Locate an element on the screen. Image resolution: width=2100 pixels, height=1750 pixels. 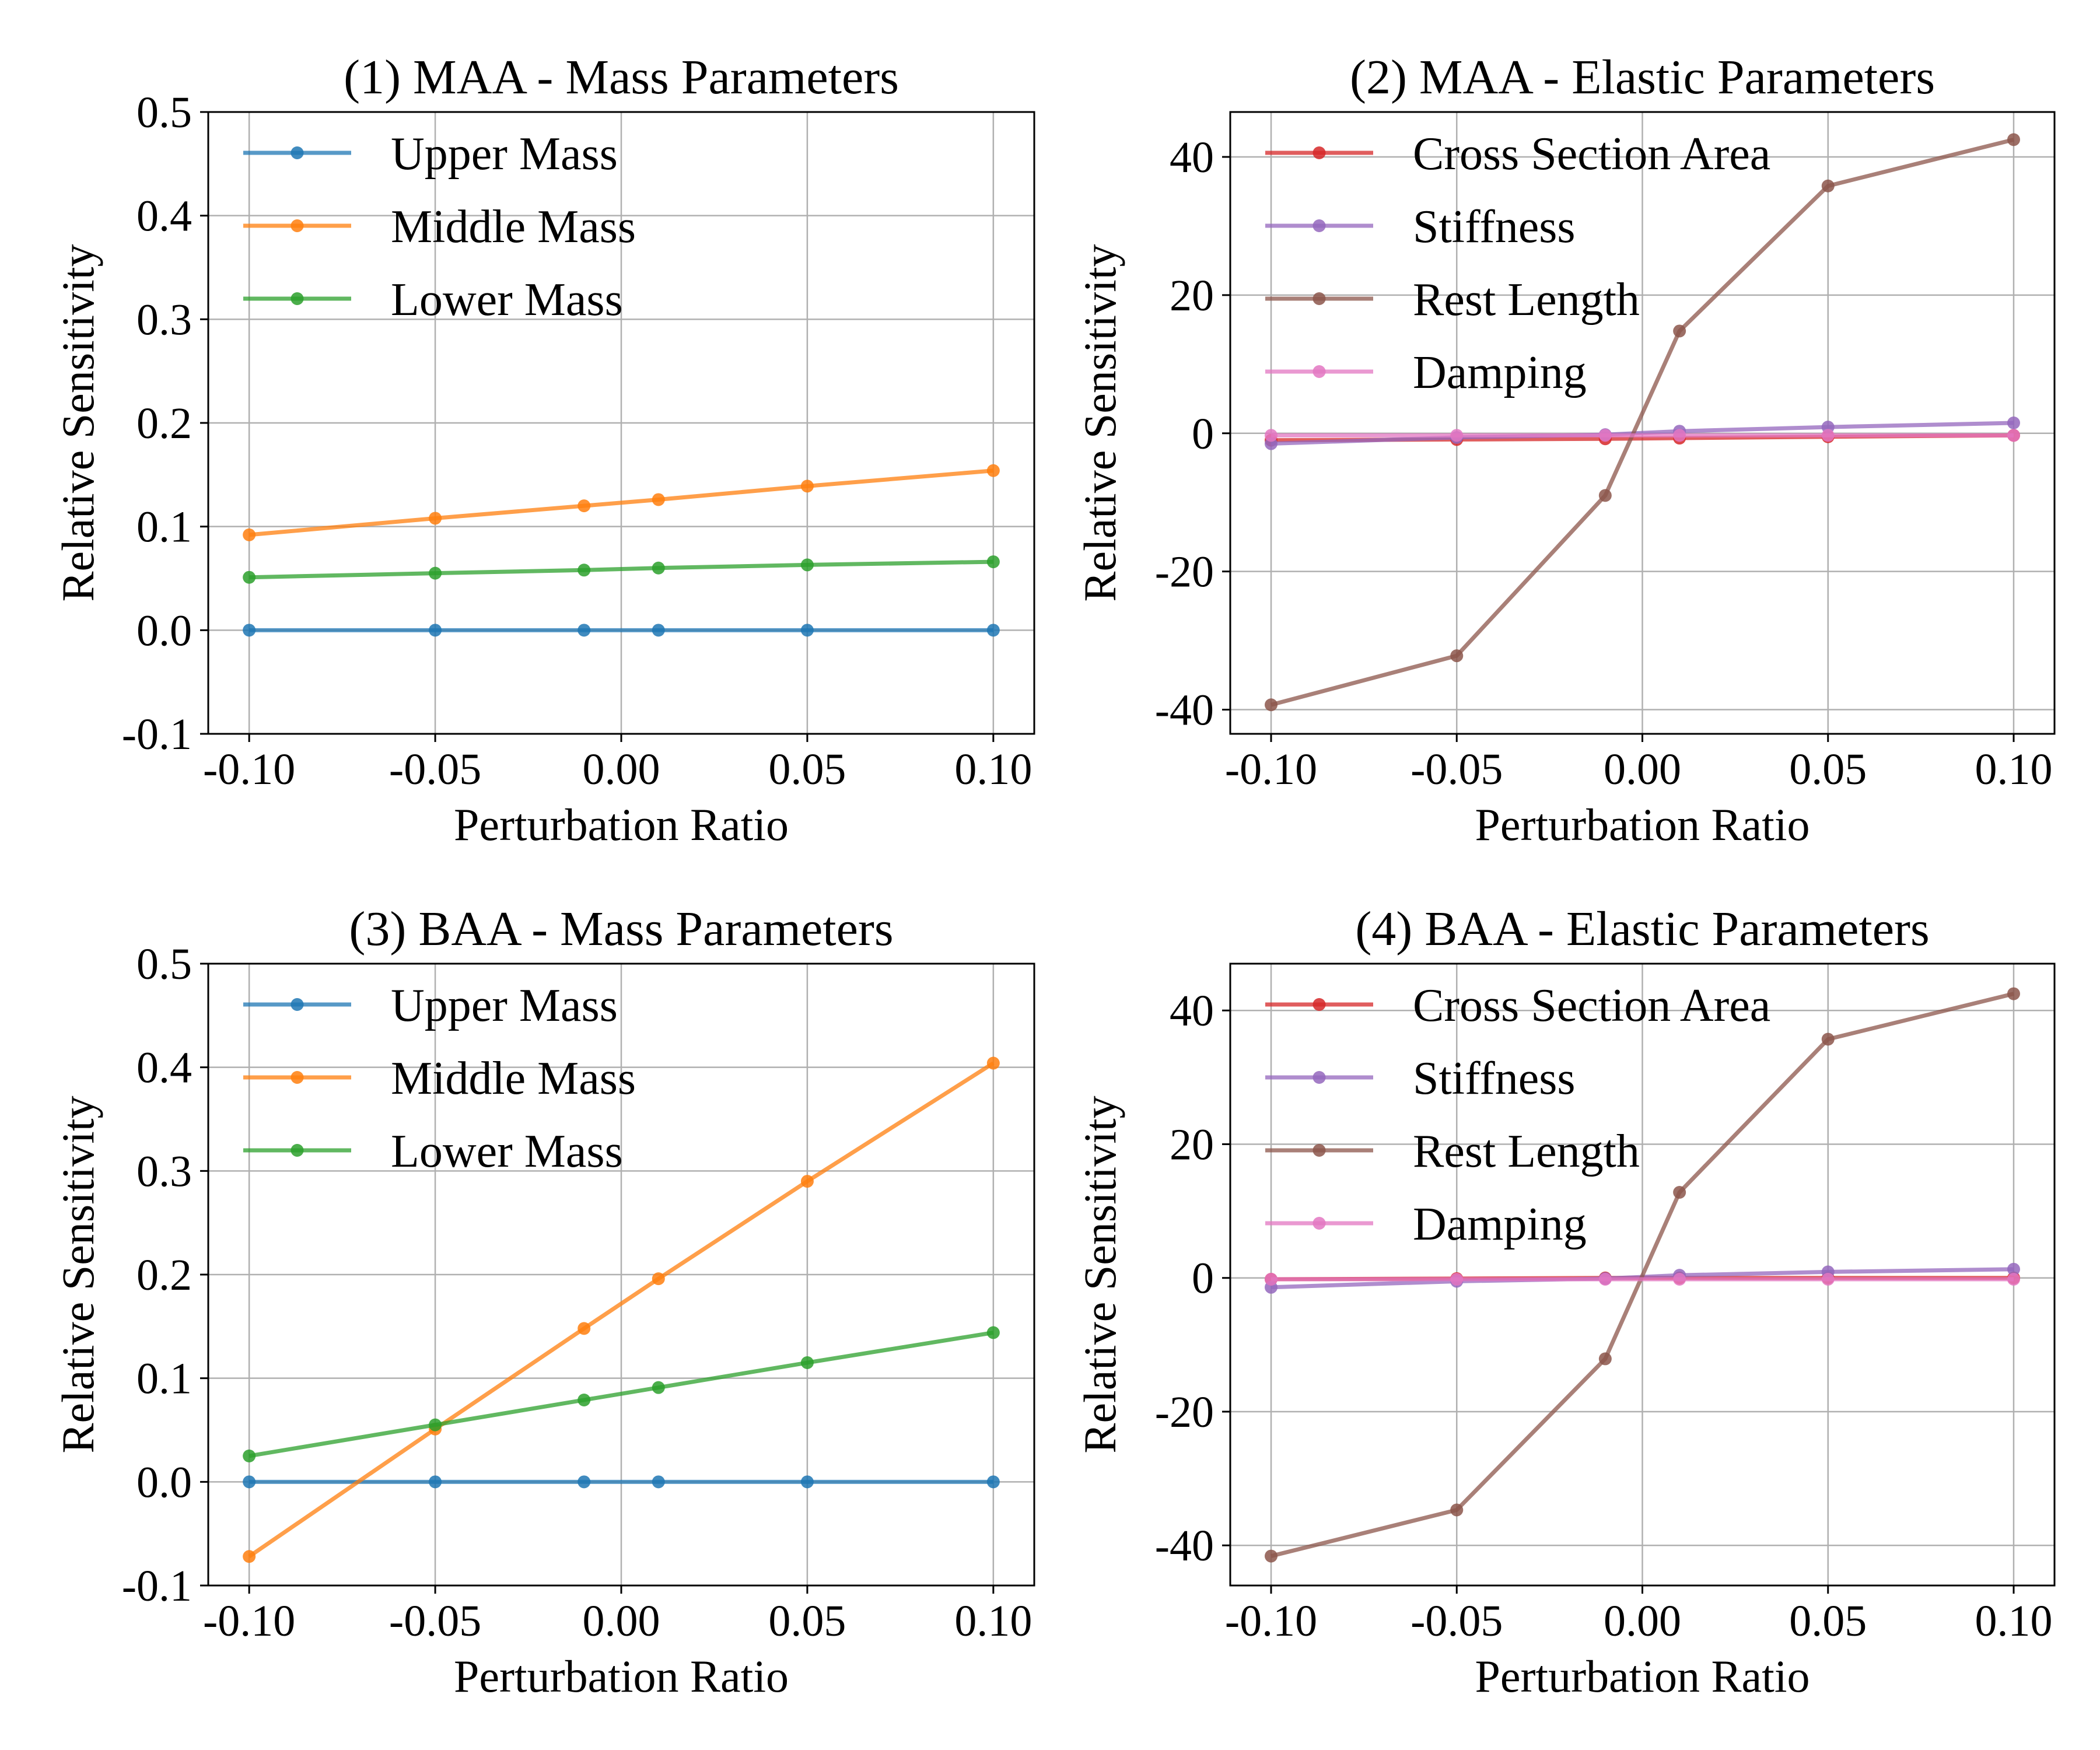
series-rest-length is located at coordinates (1643, 422).